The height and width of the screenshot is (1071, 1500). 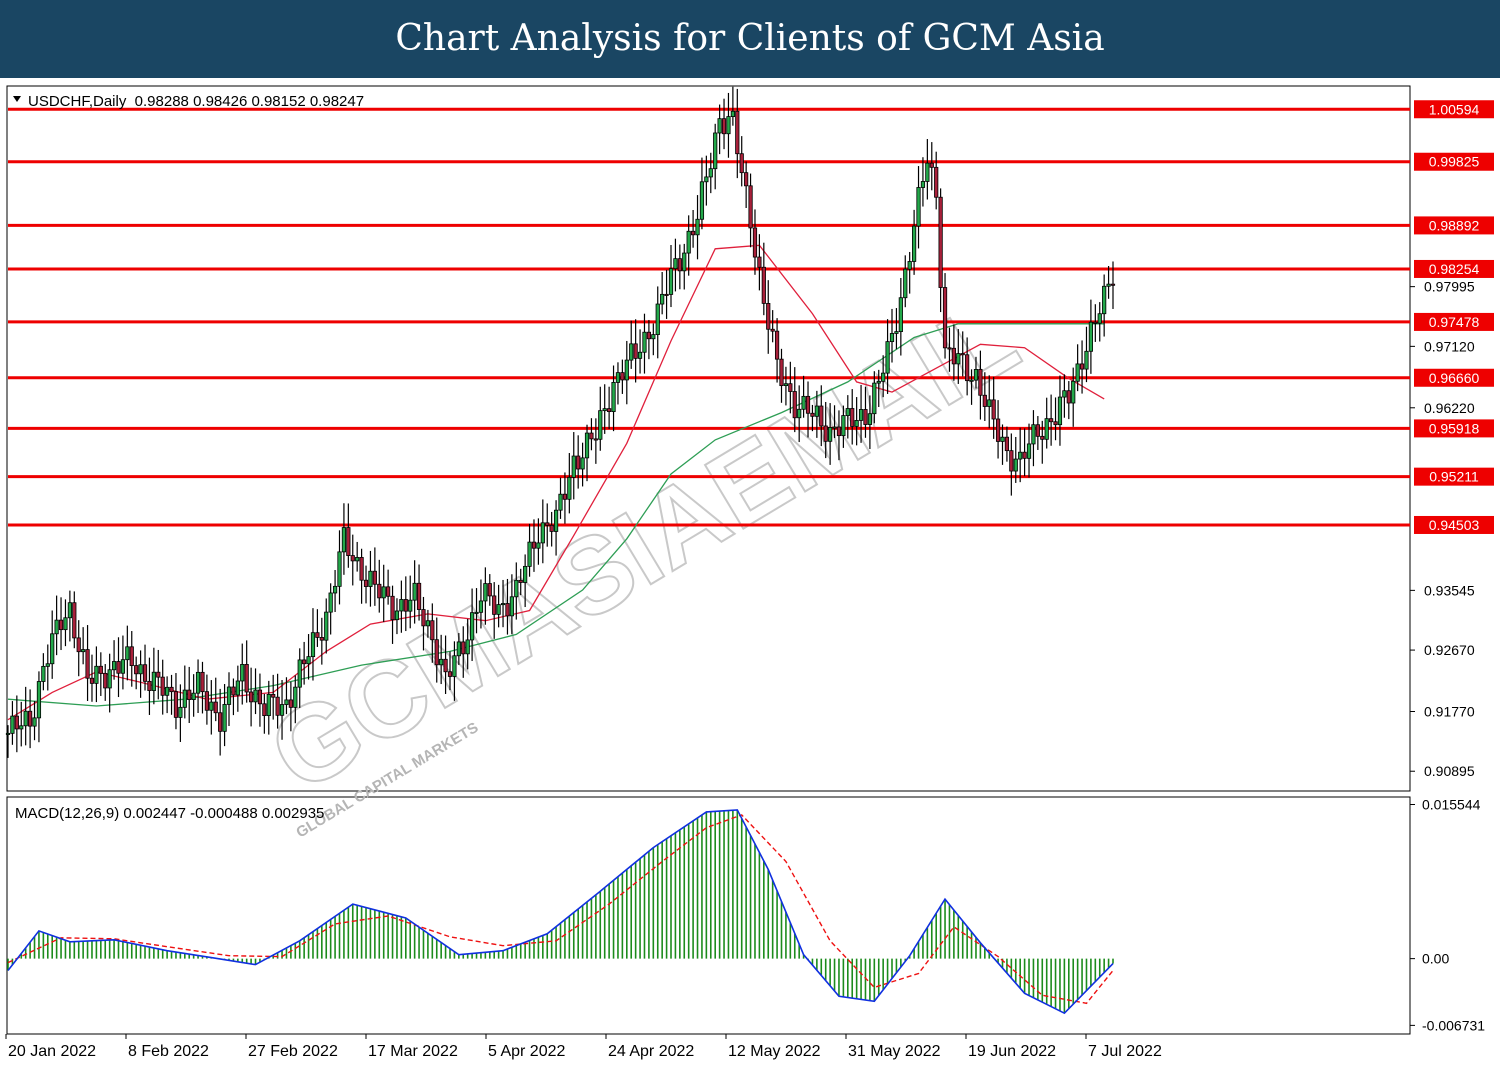 What do you see at coordinates (1125, 1051) in the screenshot?
I see `x-tick-label: 7 Jul 2022` at bounding box center [1125, 1051].